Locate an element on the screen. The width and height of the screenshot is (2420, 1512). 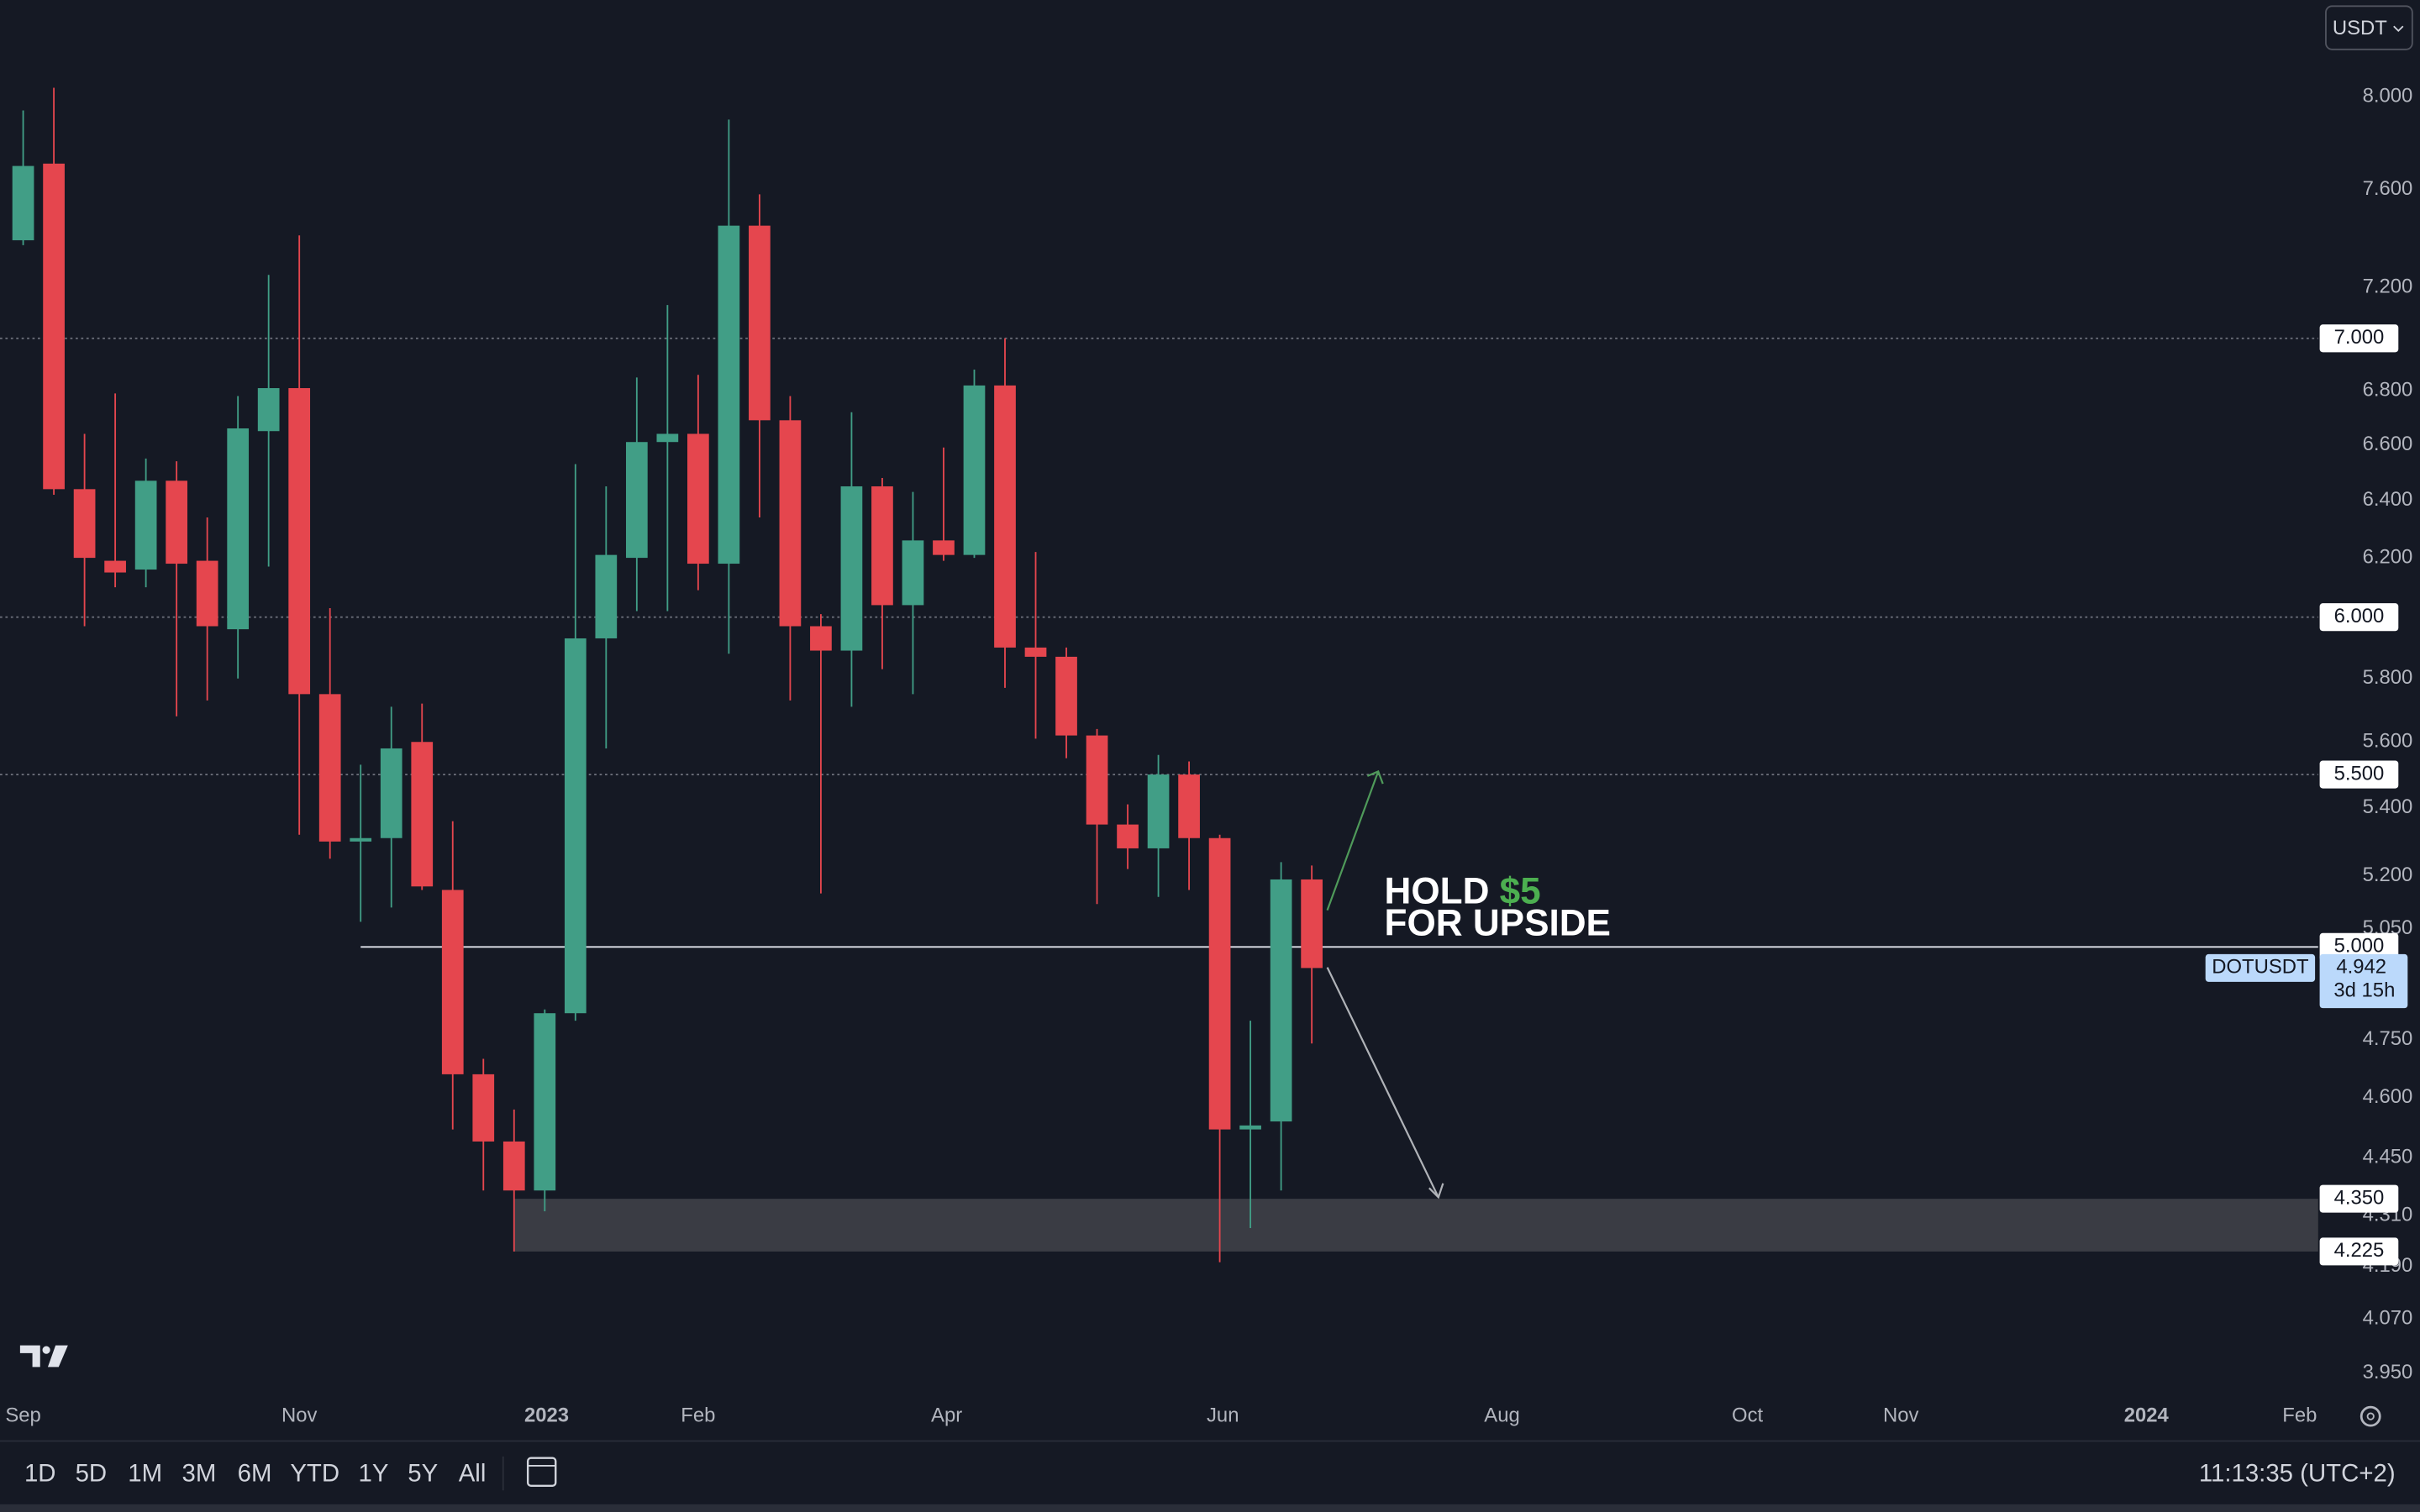
x-tick-label: 2024 is located at coordinates (2147, 1415).